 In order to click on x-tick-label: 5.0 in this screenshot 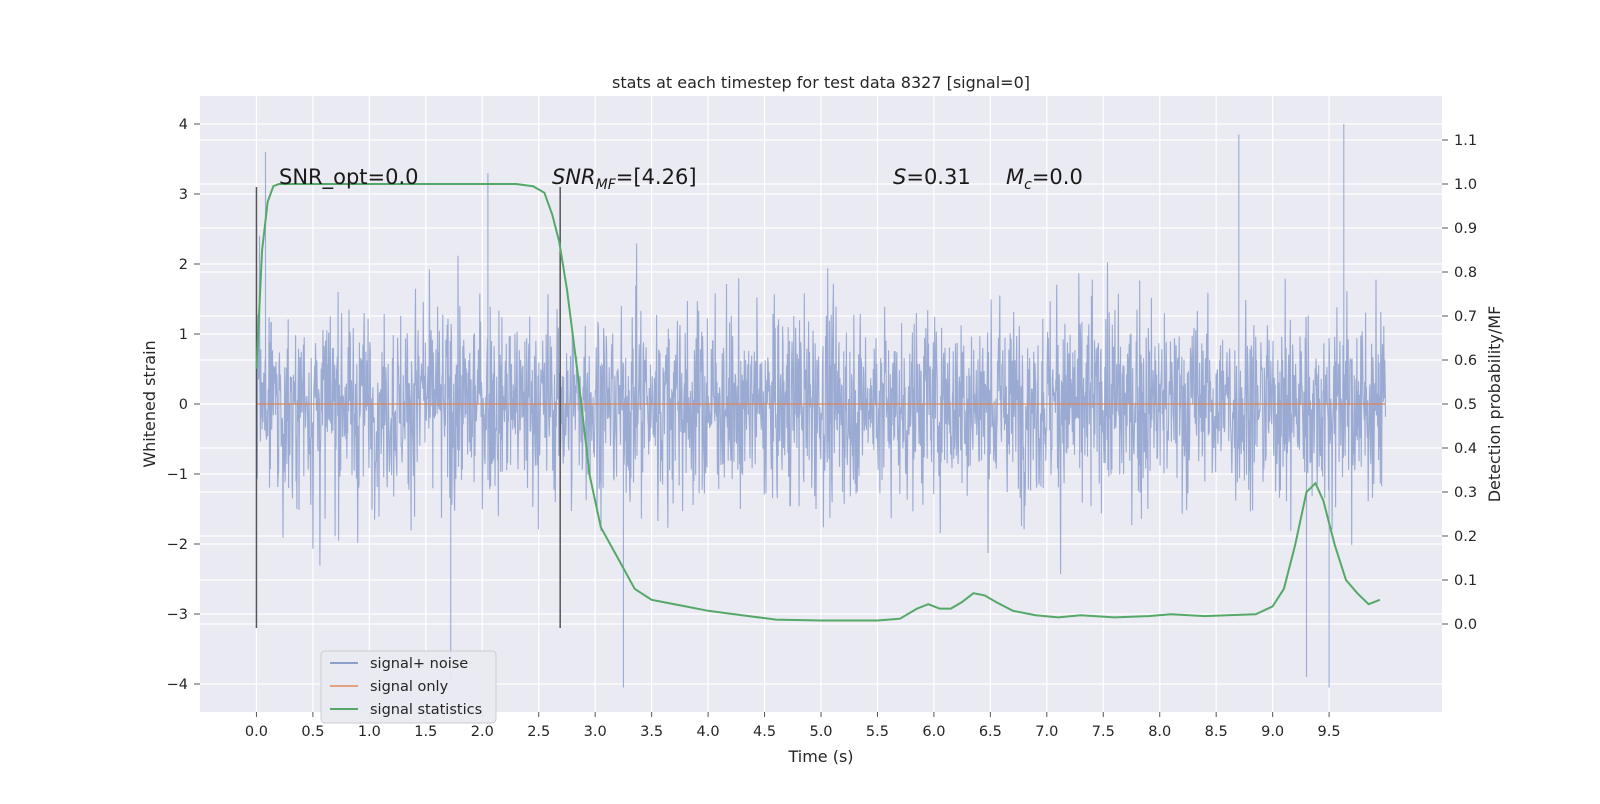, I will do `click(820, 732)`.